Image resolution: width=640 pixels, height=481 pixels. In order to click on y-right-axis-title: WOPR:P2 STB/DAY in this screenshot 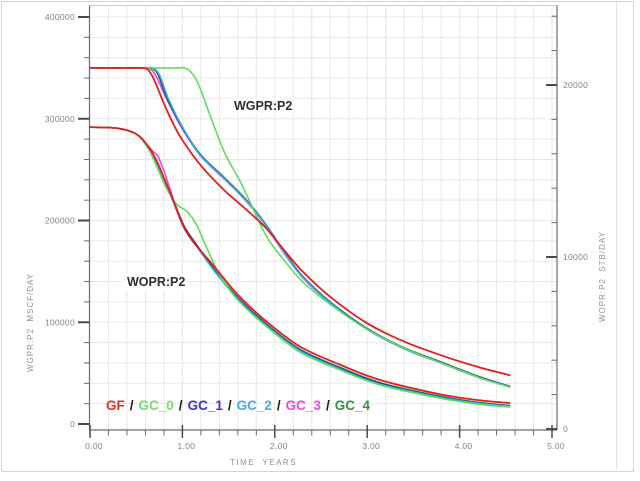, I will do `click(602, 276)`.